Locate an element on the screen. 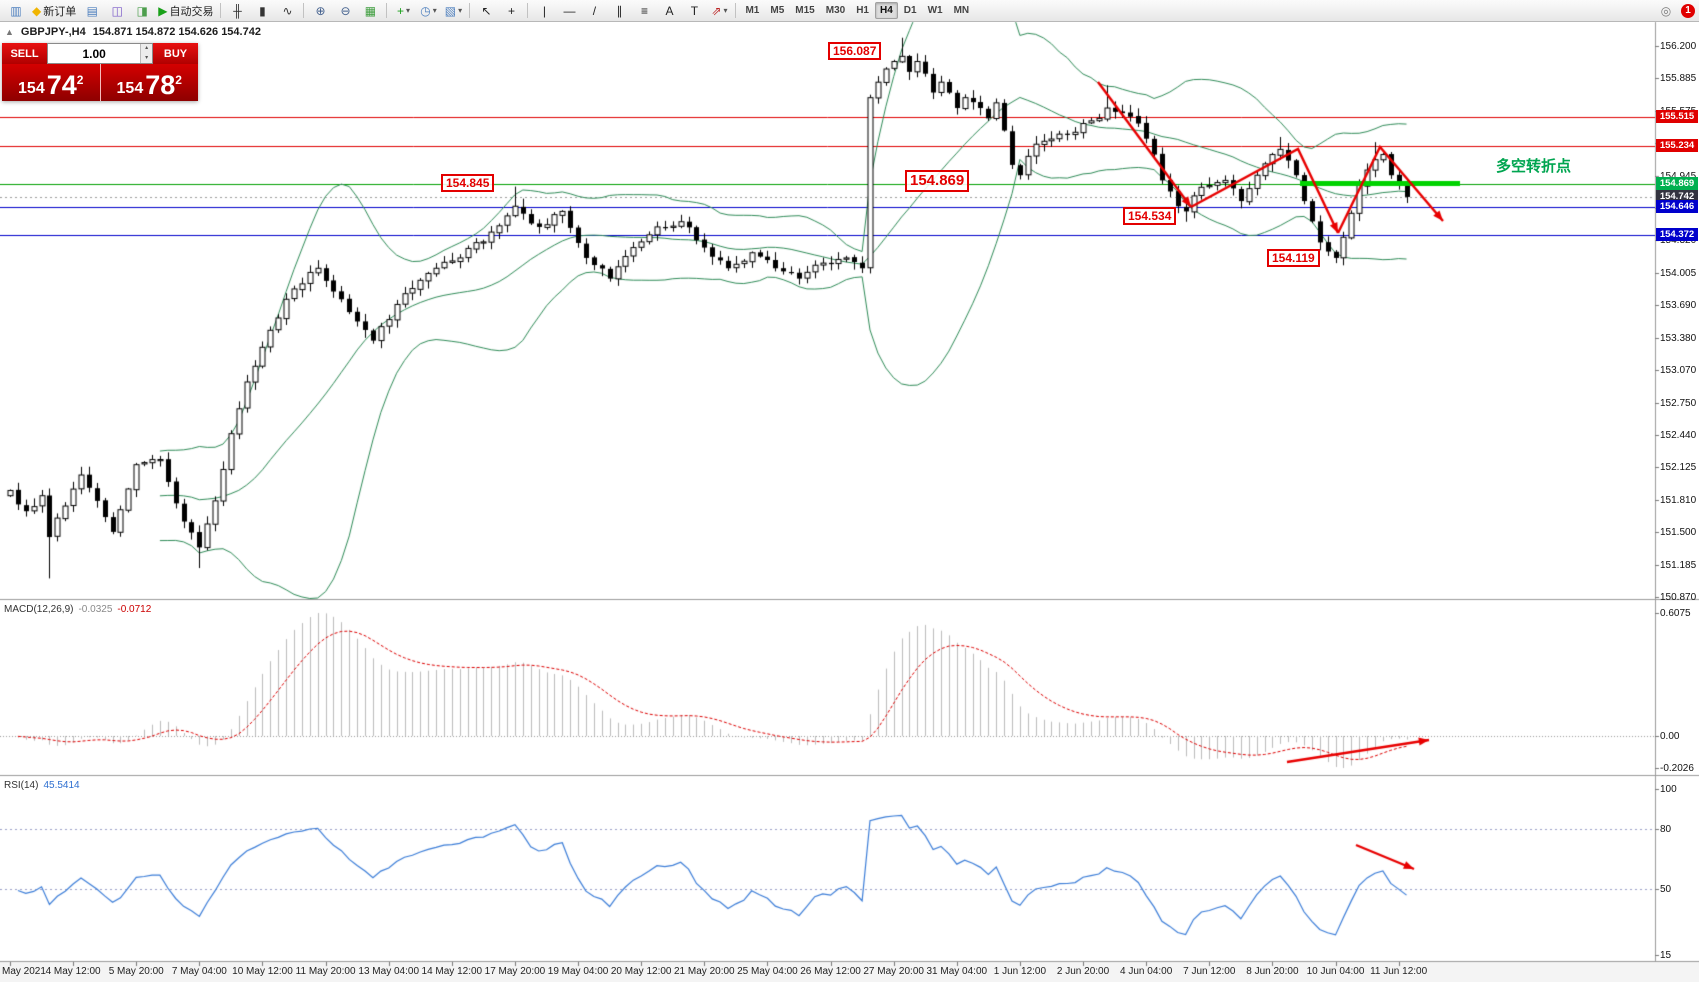 This screenshot has width=1699, height=982. cursor-button: ↖ is located at coordinates (486, 11).